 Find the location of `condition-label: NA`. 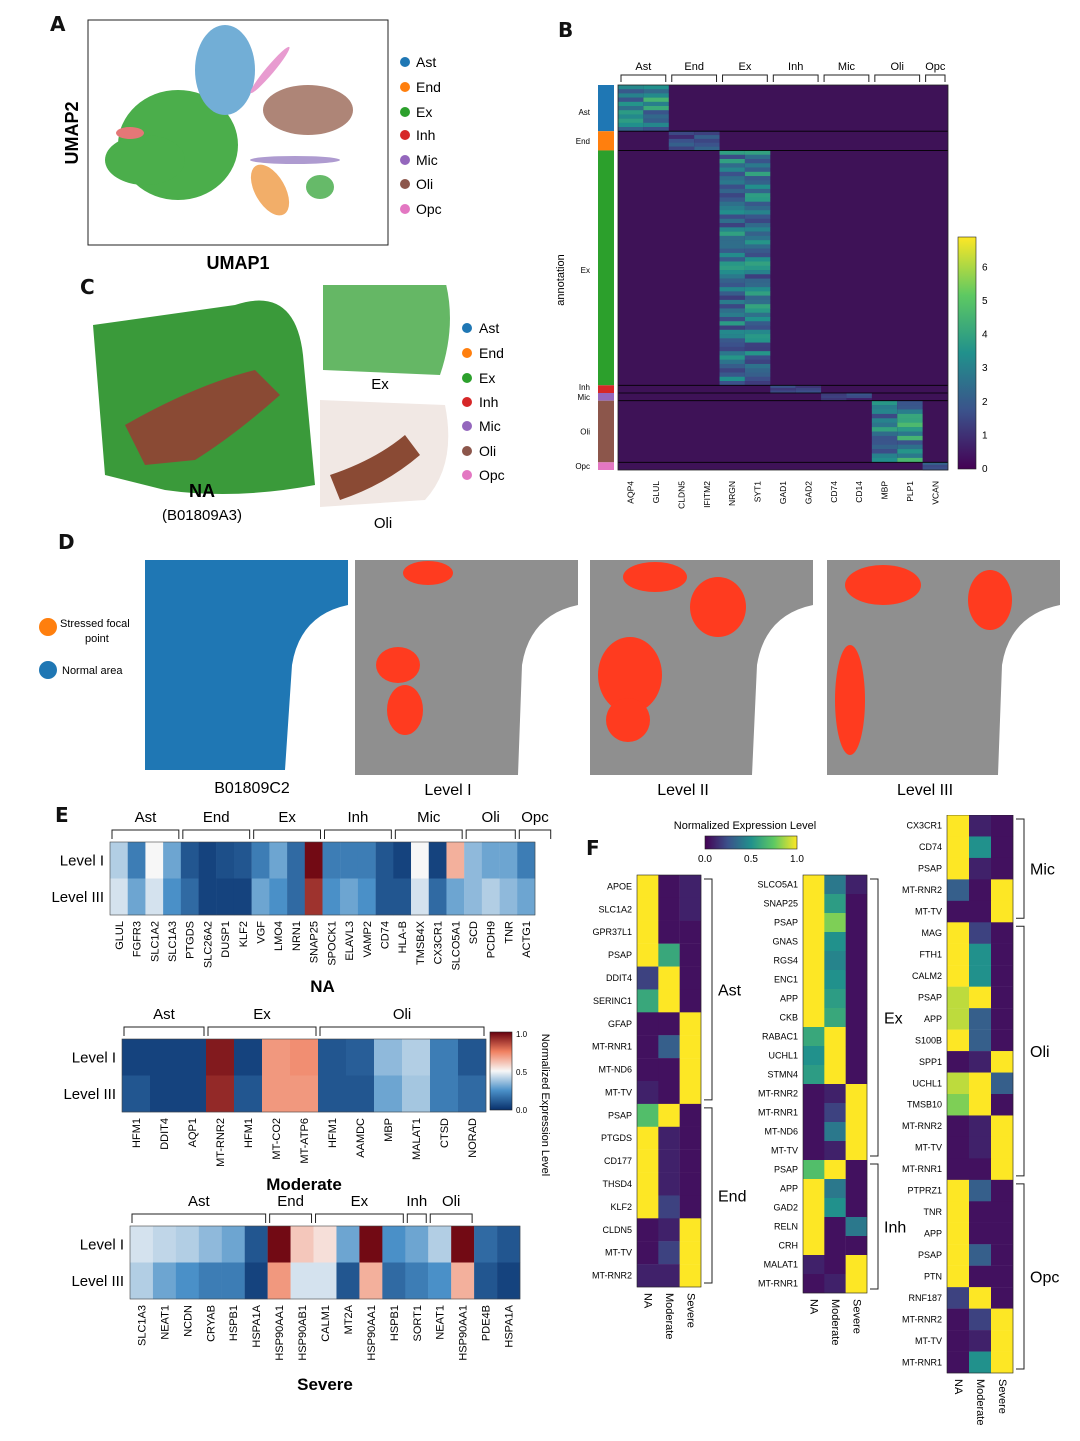

condition-label: NA is located at coordinates (648, 1301).